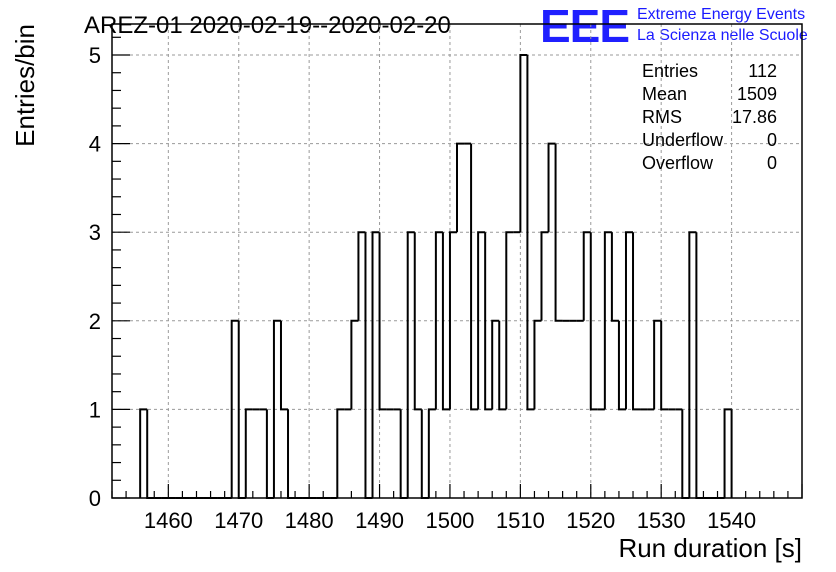 The width and height of the screenshot is (836, 572). What do you see at coordinates (449, 520) in the screenshot?
I see `x-tick-label: 1500` at bounding box center [449, 520].